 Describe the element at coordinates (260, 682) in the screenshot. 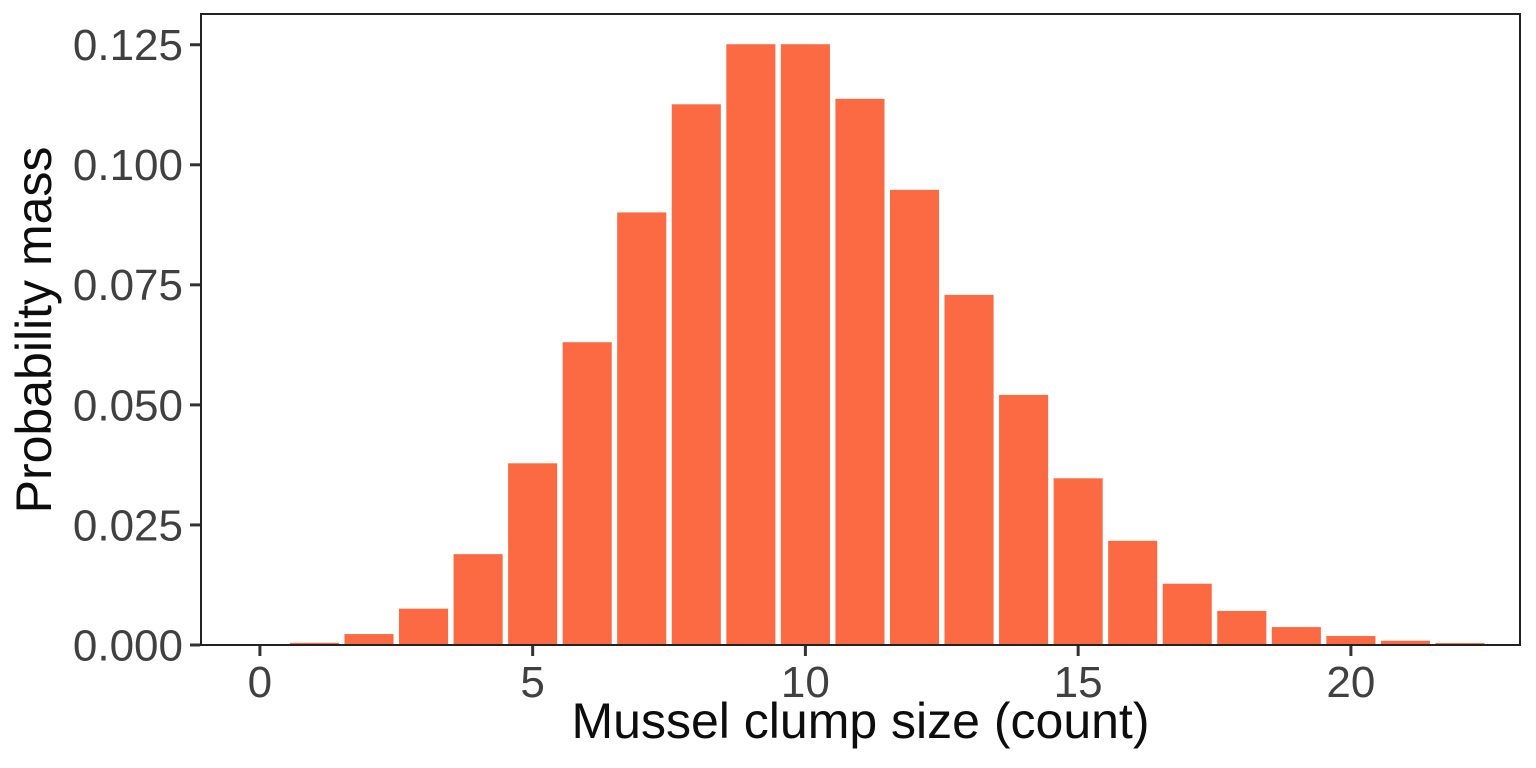

I see `x-tick-label: 0` at that location.